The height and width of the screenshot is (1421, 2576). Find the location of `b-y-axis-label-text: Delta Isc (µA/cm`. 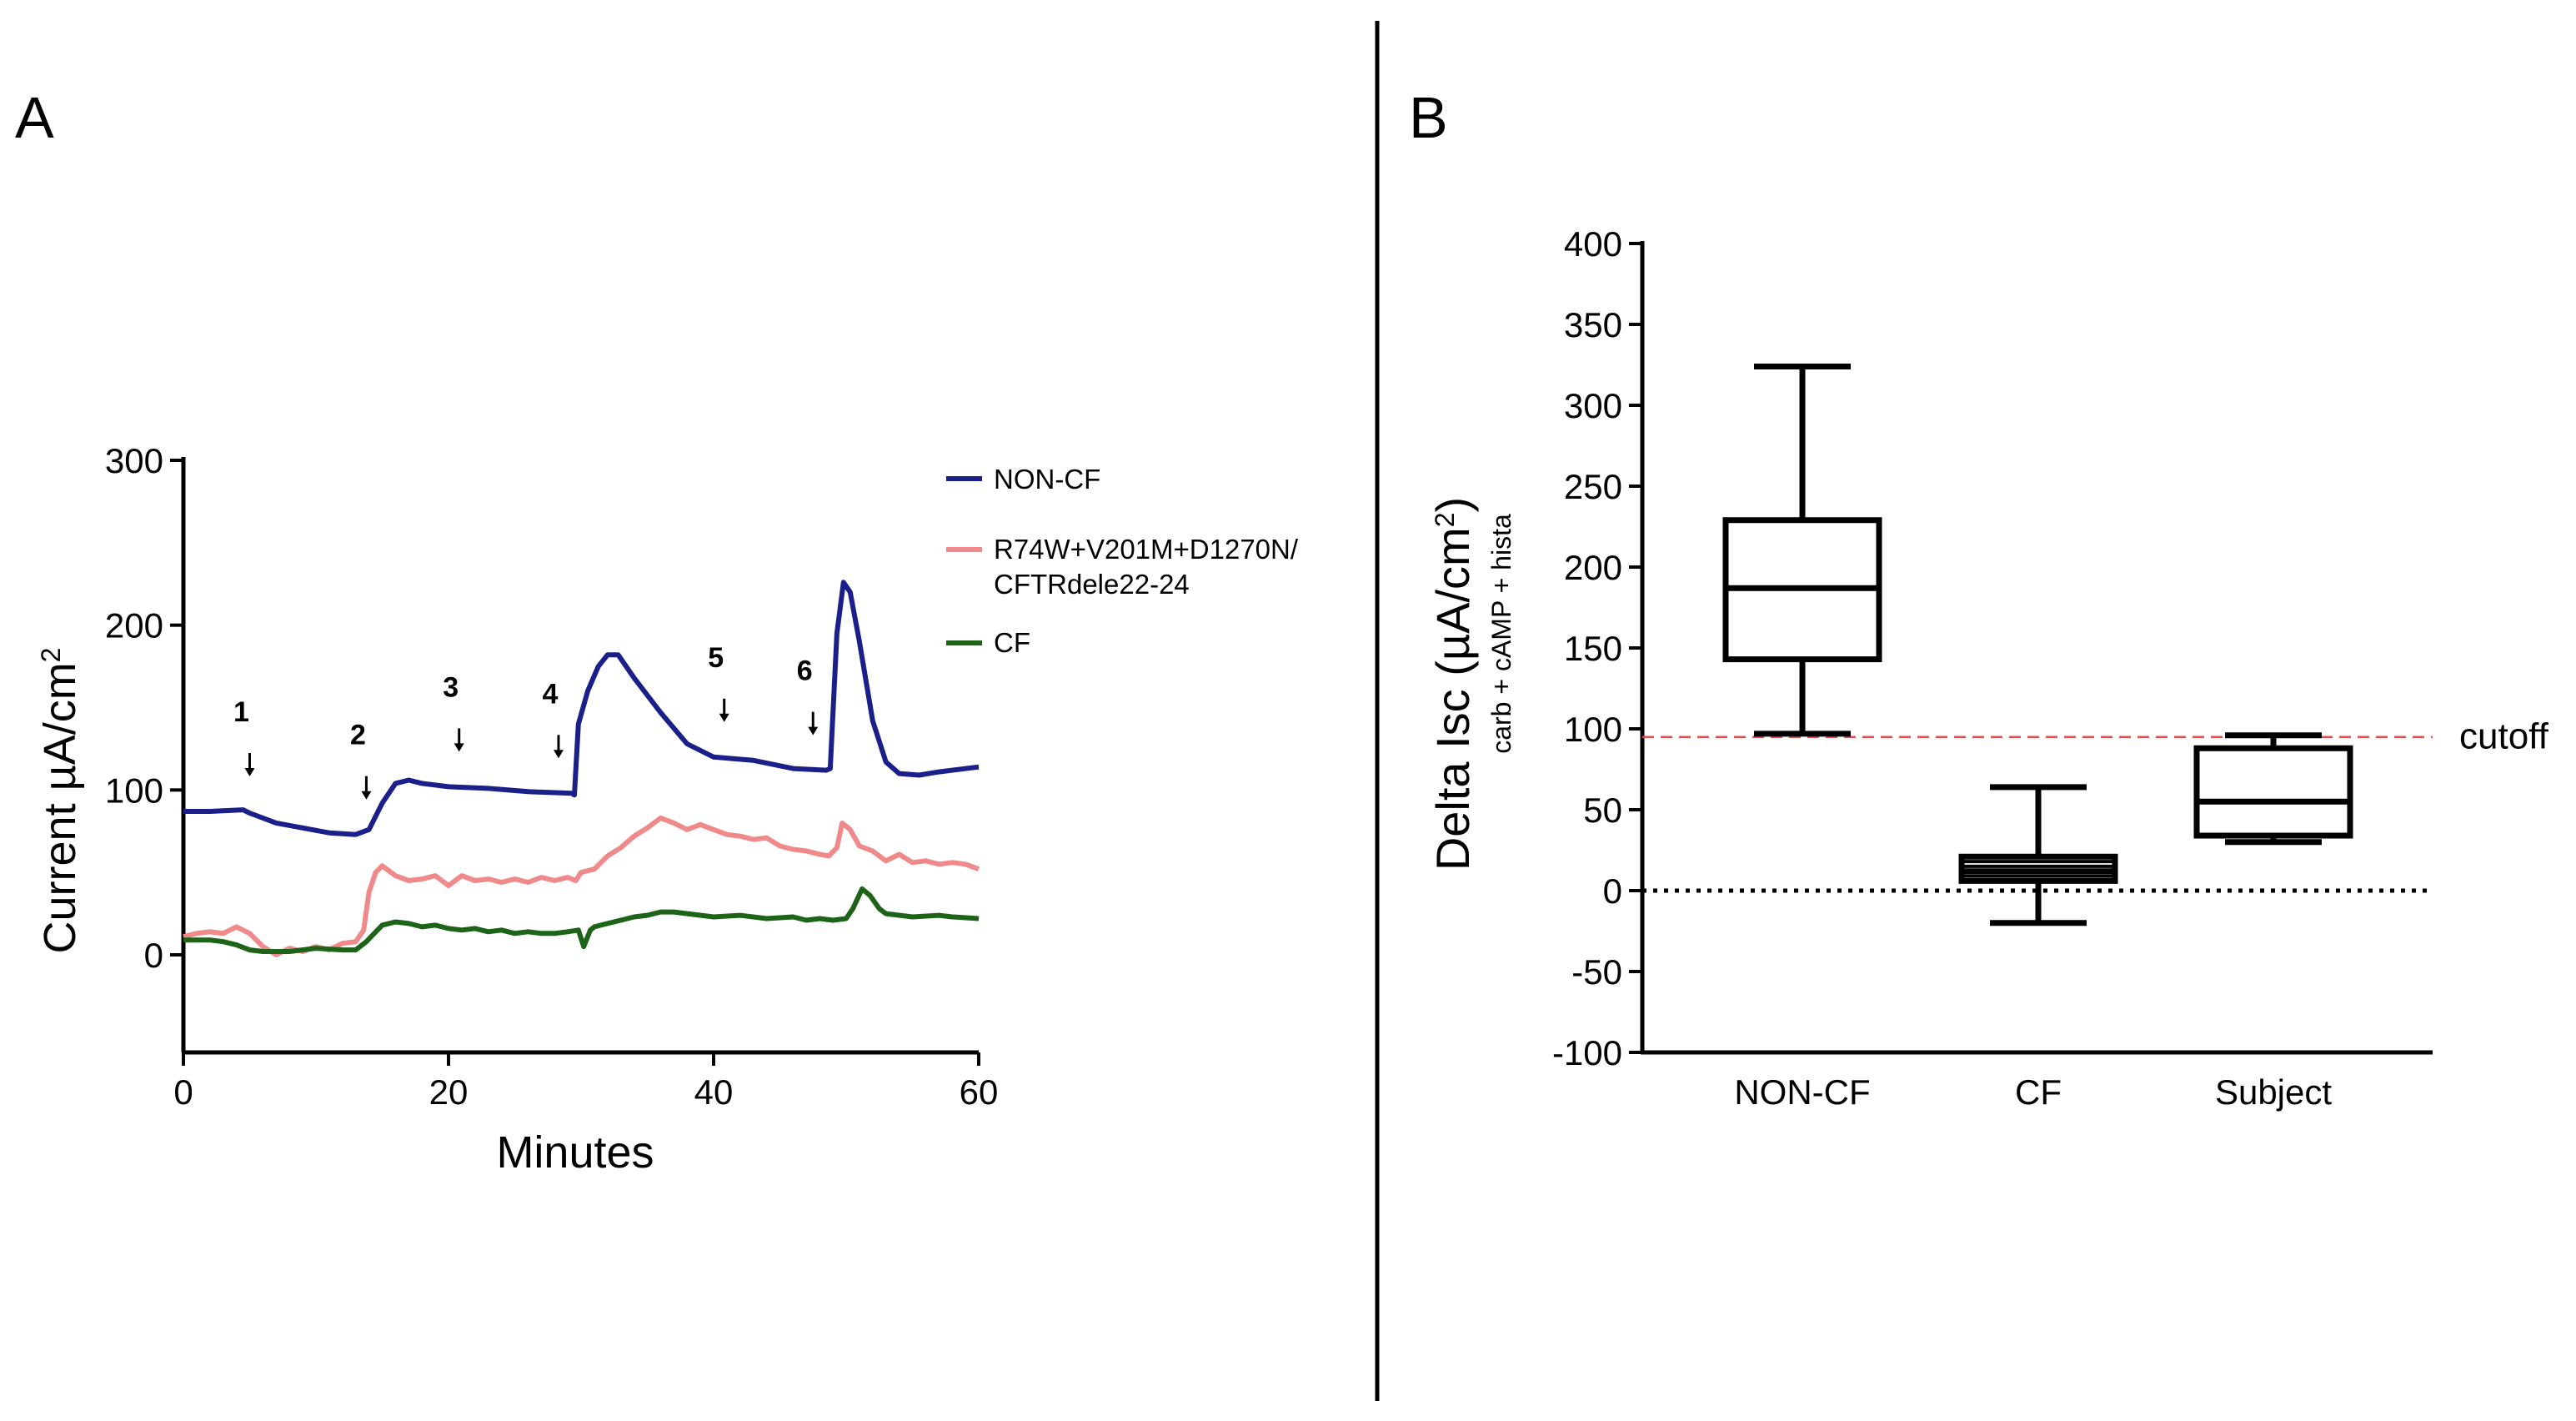

b-y-axis-label-text: Delta Isc (µA/cm is located at coordinates (1452, 699).